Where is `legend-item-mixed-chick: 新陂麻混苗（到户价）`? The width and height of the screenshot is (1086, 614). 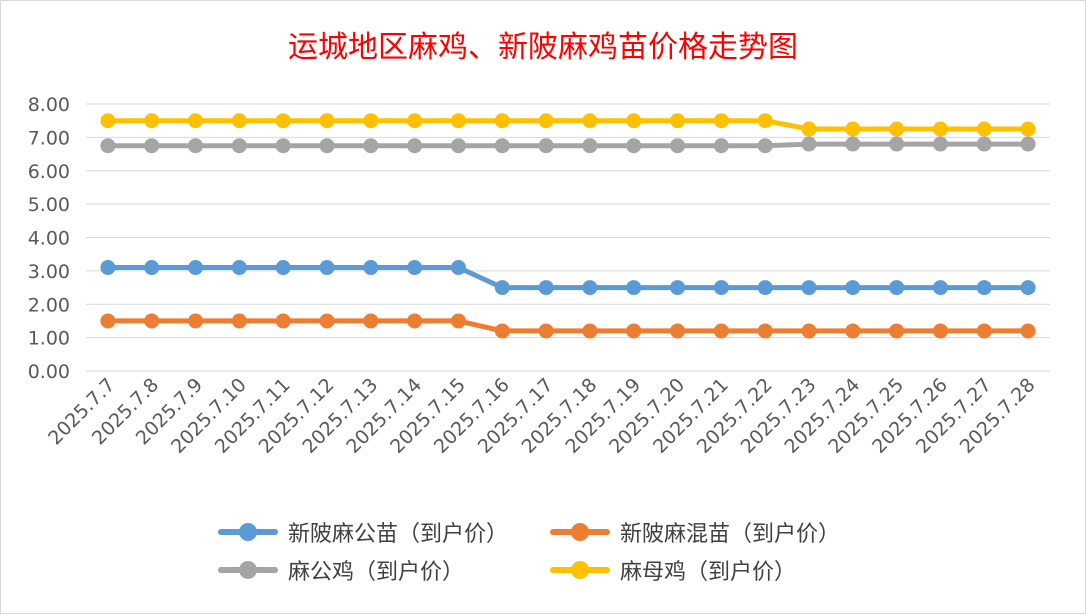 legend-item-mixed-chick: 新陂麻混苗（到户价） is located at coordinates (695, 532).